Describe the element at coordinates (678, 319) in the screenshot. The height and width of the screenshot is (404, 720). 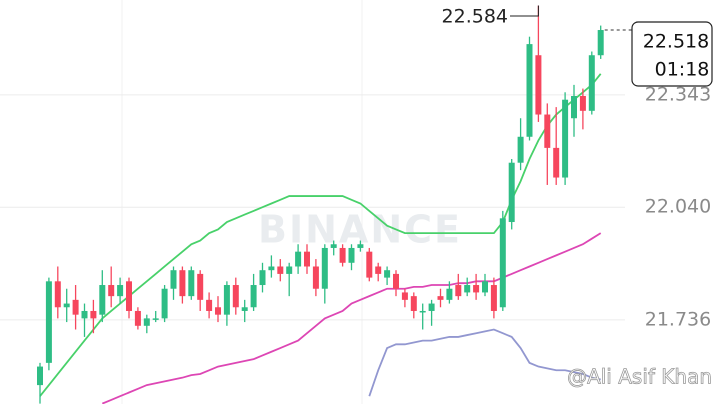
I see `y-tick-label: 21.736` at that location.